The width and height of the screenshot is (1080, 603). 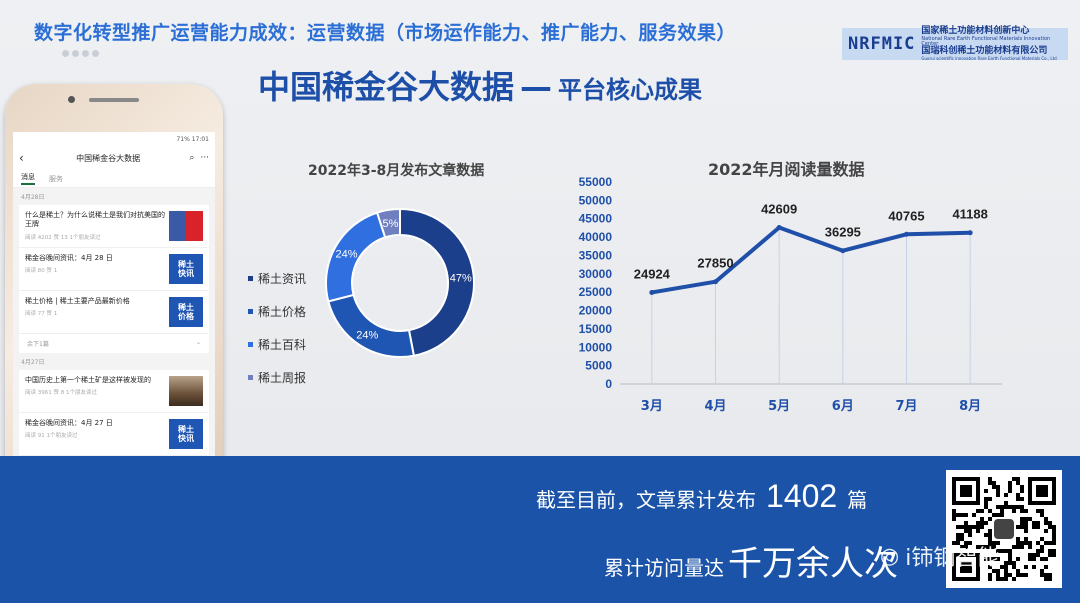 I want to click on article-count-suffix: 篇, so click(x=857, y=500).